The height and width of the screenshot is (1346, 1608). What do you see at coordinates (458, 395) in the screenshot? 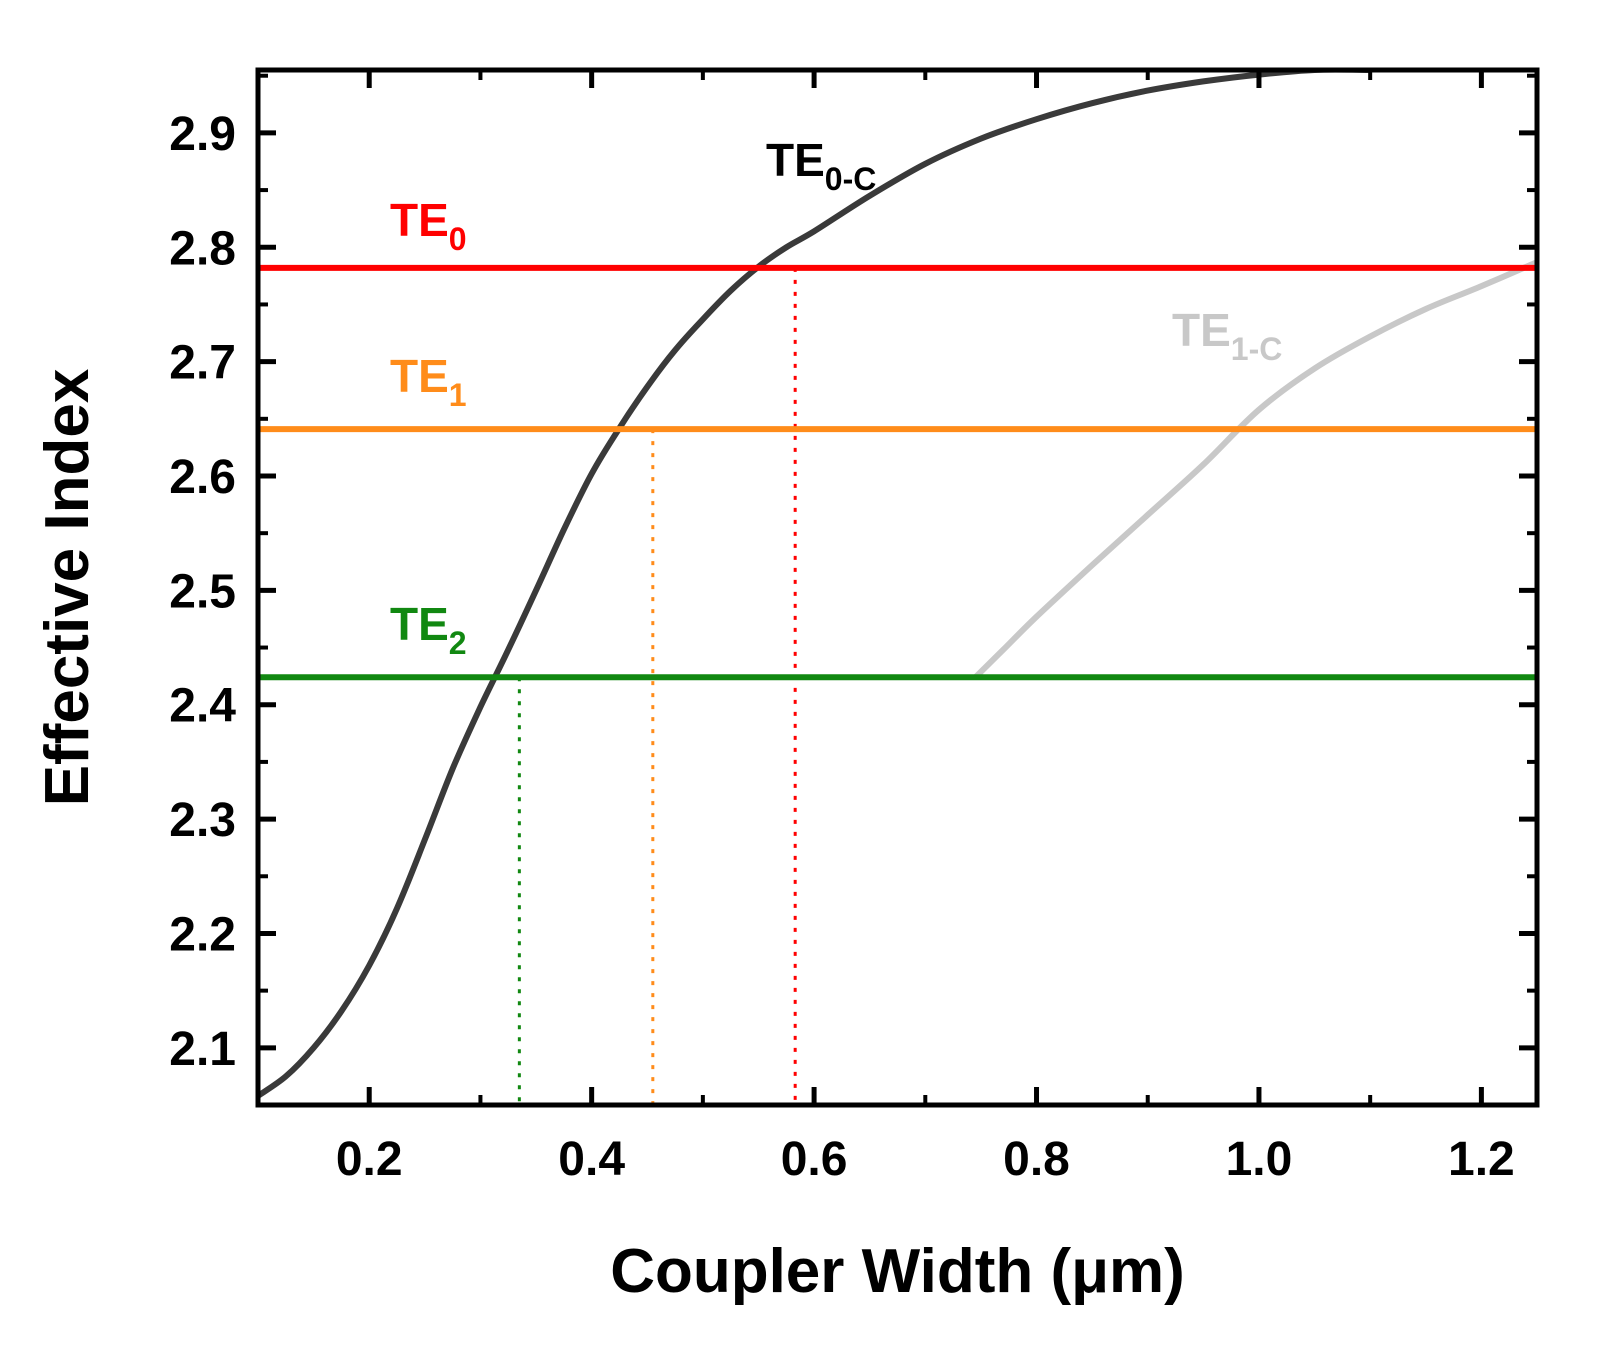
I see `label-te1-sub: 1` at bounding box center [458, 395].